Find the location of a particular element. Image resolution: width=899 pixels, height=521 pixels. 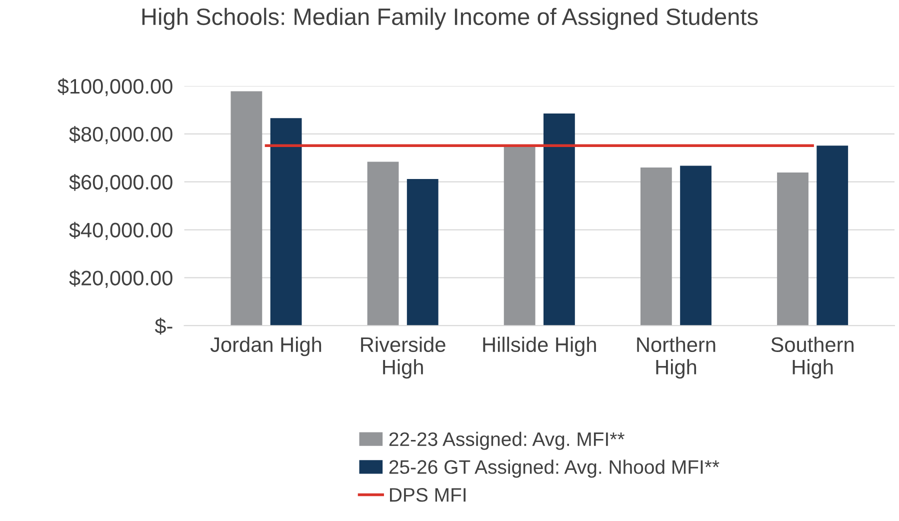

y-tick-label: $80,000.00 is located at coordinates (120, 135).